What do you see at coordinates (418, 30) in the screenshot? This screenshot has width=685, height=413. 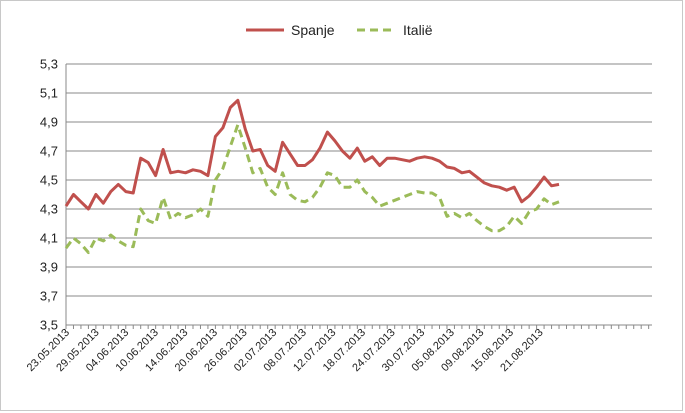 I see `legend-label-italie: Italië` at bounding box center [418, 30].